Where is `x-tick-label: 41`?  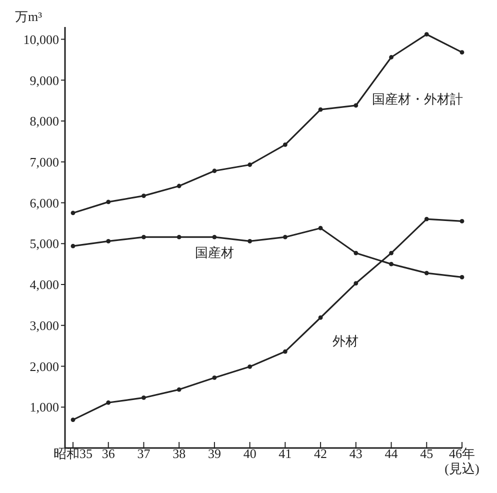 x-tick-label: 41 is located at coordinates (285, 453).